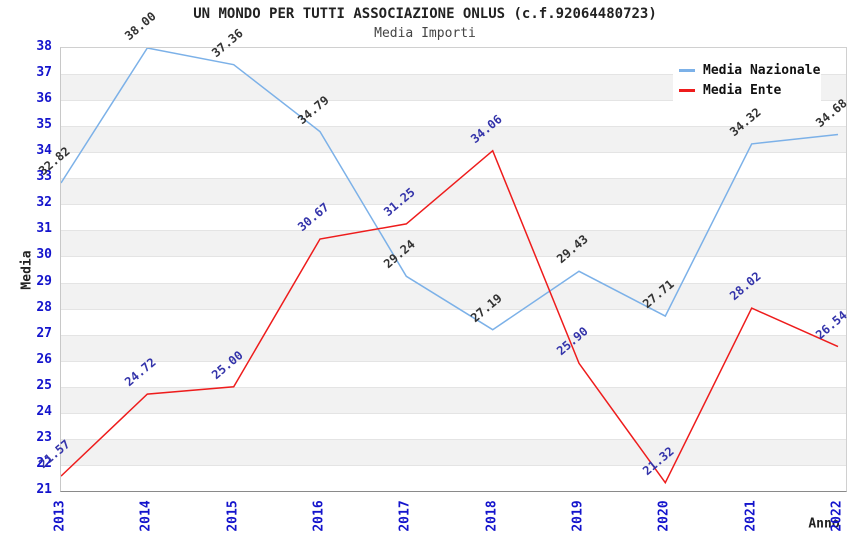 This screenshot has height=550, width=850. I want to click on x-tick-label: 2015, so click(233, 516).